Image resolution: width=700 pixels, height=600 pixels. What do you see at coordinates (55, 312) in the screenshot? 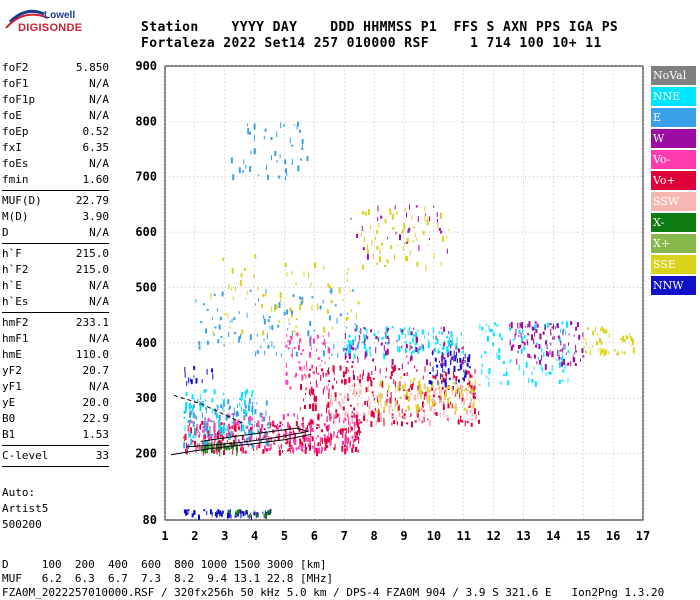
I see `divider` at bounding box center [55, 312].